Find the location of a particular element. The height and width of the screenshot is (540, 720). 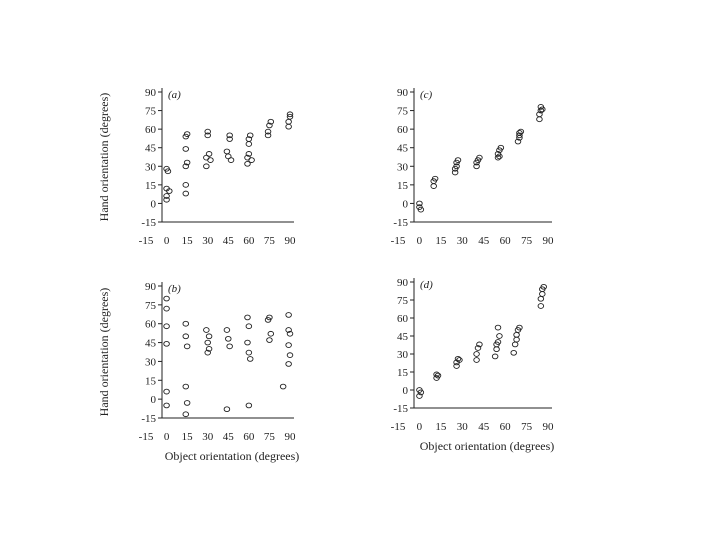

y-tick-label: 45 is located at coordinates (151, 344).